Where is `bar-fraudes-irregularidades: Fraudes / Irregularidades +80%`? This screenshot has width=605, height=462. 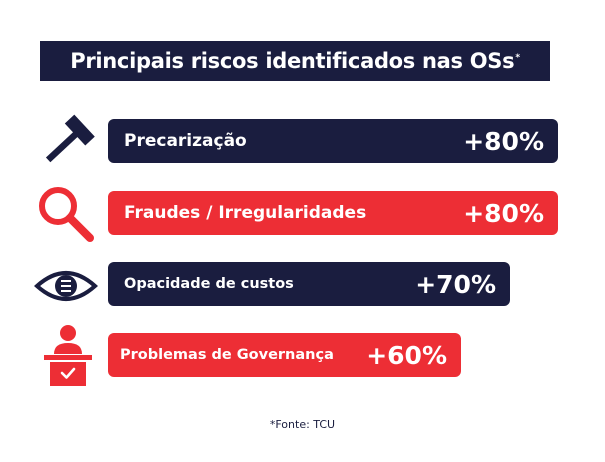 bar-fraudes-irregularidades: Fraudes / Irregularidades +80% is located at coordinates (333, 213).